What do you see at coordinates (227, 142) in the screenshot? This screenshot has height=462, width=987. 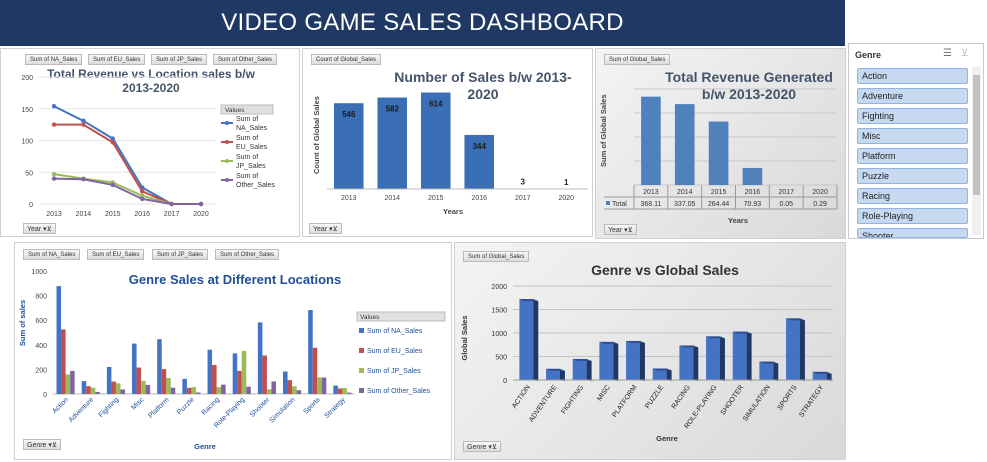 I see `legend-marker-sum-of-eu-sales` at bounding box center [227, 142].